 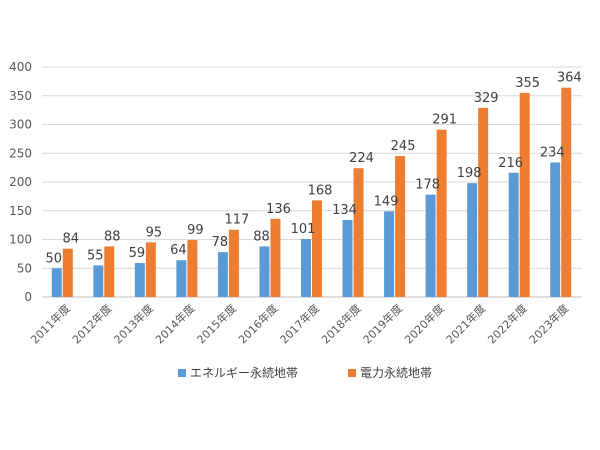 I want to click on data-label: 136, so click(x=278, y=209).